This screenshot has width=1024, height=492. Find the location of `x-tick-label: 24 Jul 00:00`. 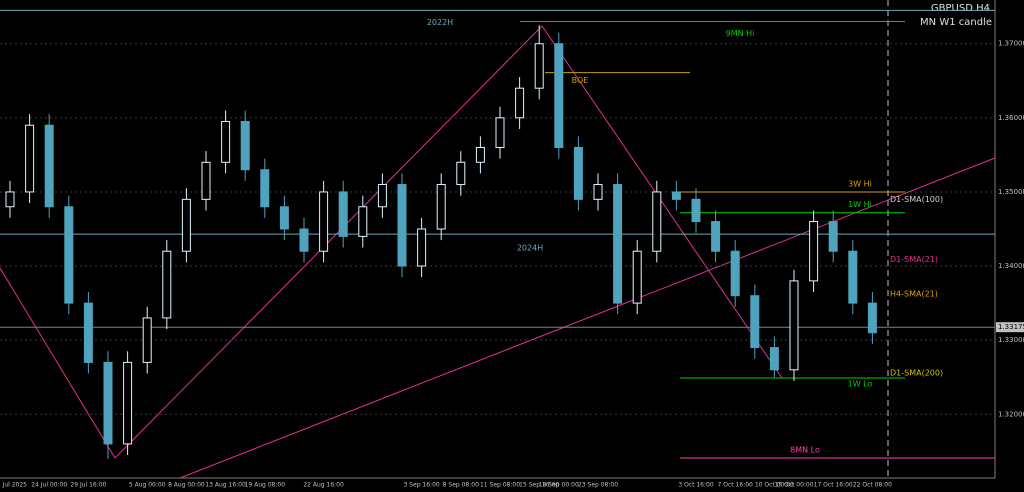

x-tick-label: 24 Jul 00:00 is located at coordinates (49, 485).